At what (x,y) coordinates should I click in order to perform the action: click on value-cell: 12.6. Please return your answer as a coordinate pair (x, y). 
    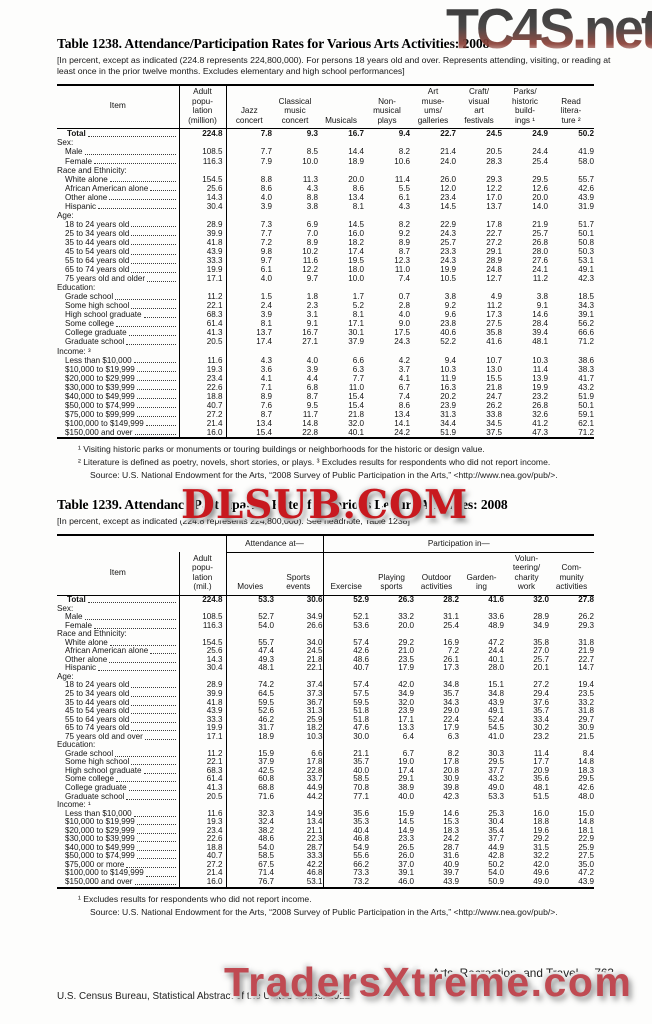
    Looking at the image, I should click on (540, 188).